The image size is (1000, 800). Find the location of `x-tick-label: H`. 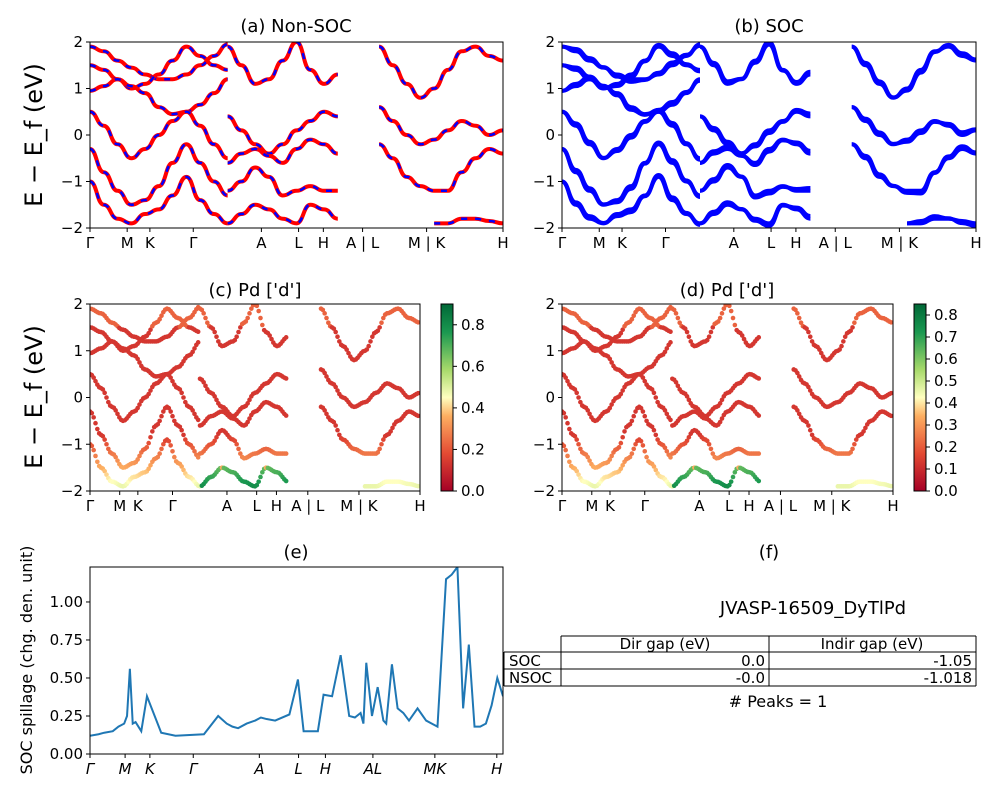

x-tick-label: H is located at coordinates (748, 506).